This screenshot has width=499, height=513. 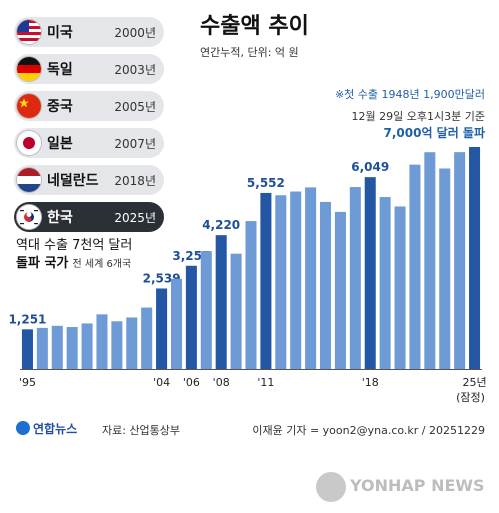 I want to click on bar-2021, so click(x=415, y=266).